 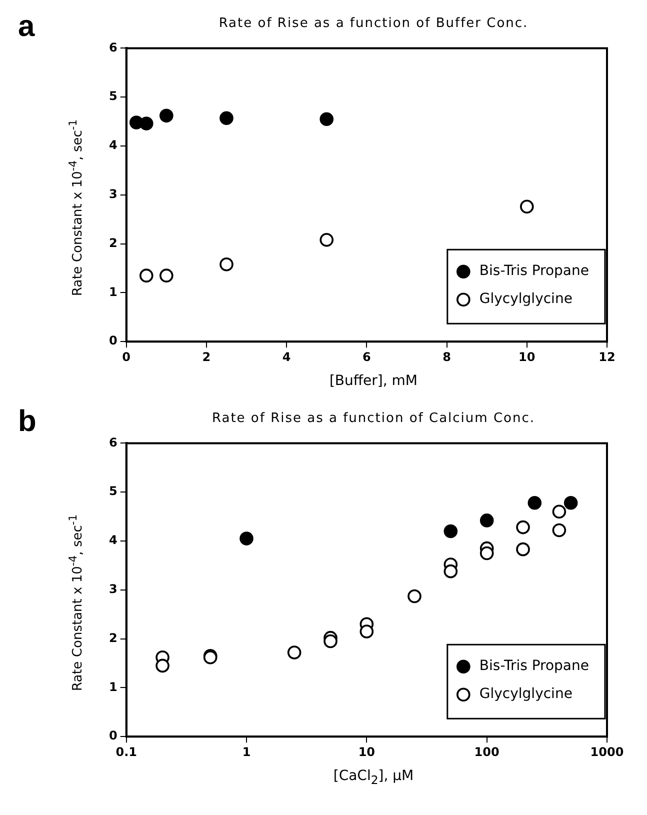 What do you see at coordinates (373, 777) in the screenshot?
I see `x-axis-title: [CaCl$_{2}$], μM` at bounding box center [373, 777].